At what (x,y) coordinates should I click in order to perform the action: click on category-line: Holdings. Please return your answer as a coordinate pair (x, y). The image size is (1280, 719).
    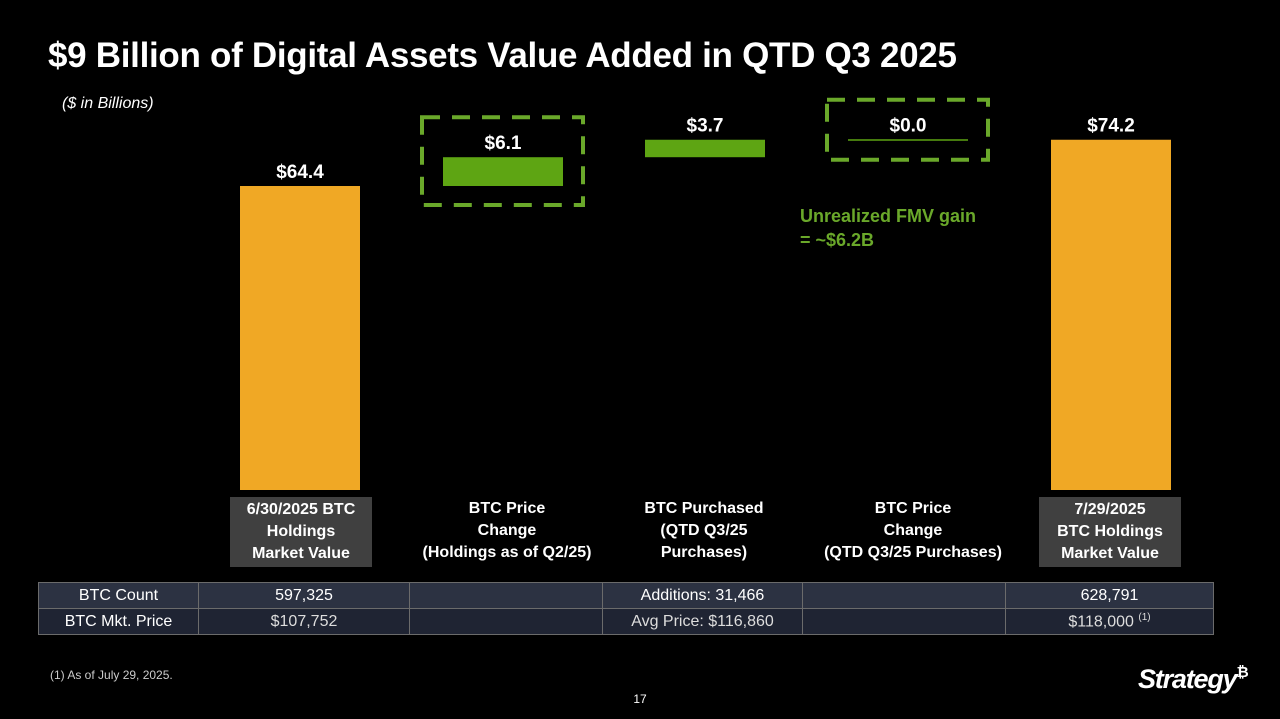
    Looking at the image, I should click on (301, 531).